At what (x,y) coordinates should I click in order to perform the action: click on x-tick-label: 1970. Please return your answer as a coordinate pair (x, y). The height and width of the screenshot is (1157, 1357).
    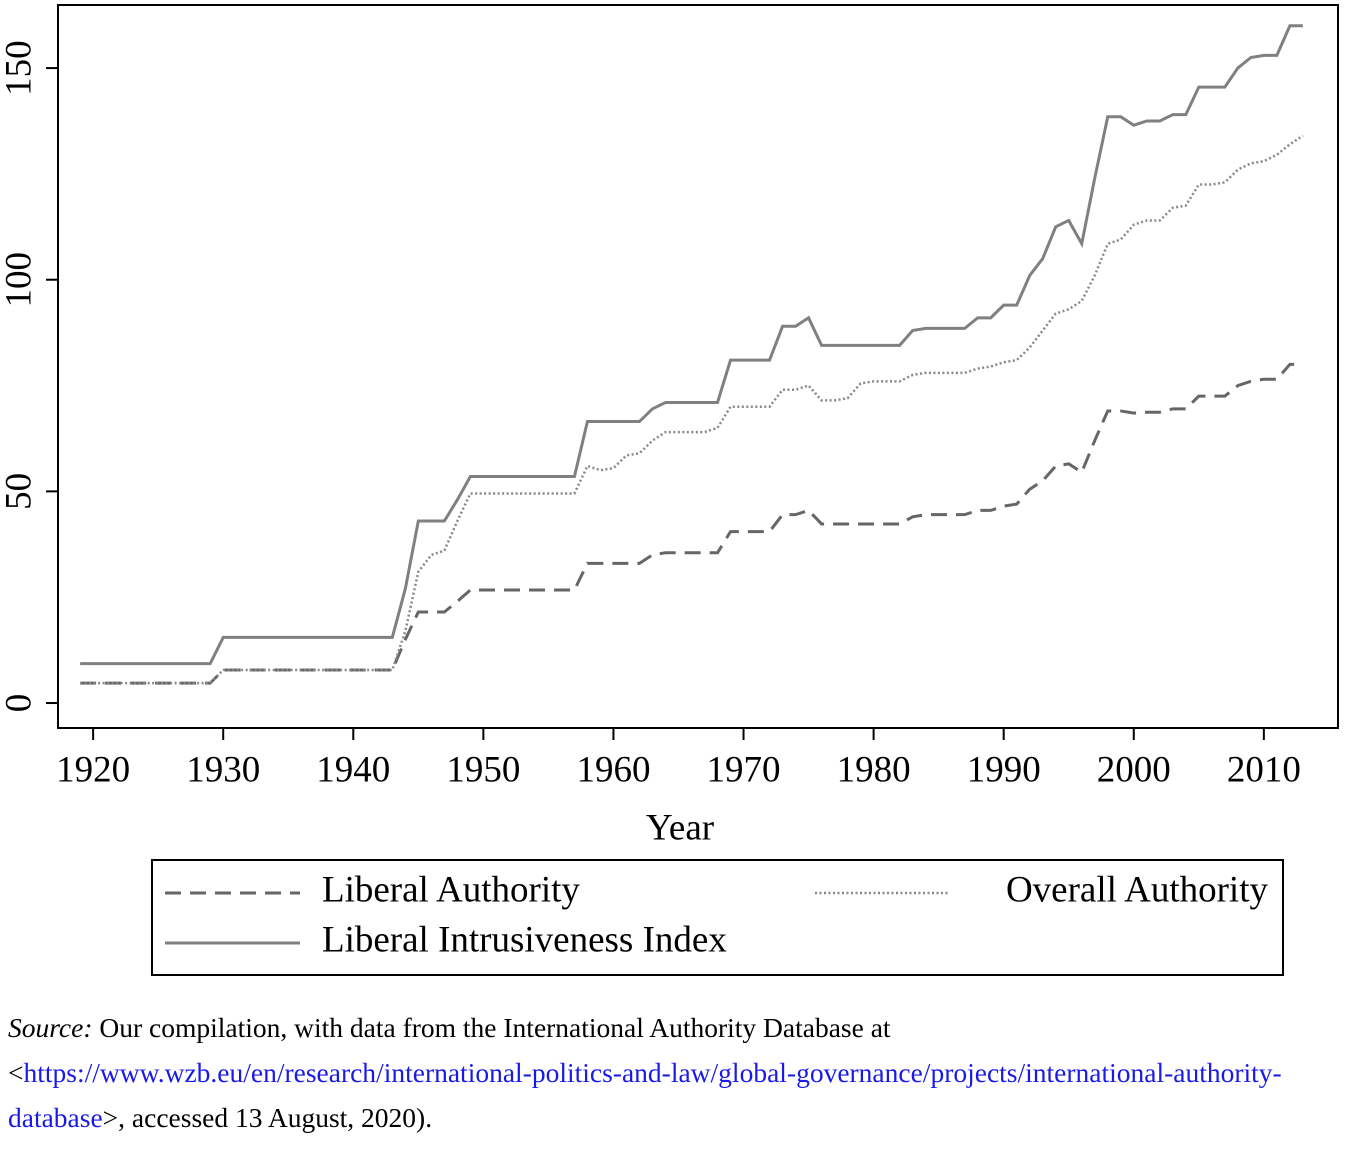
    Looking at the image, I should click on (744, 769).